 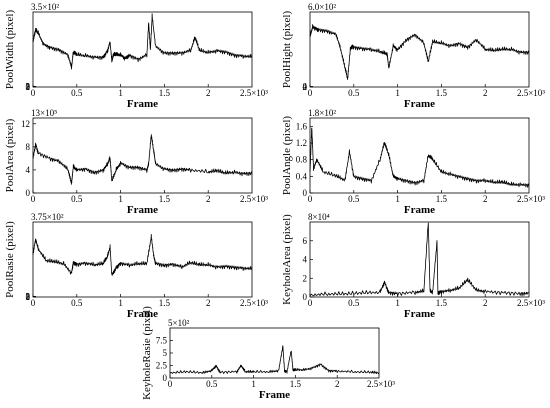 What do you see at coordinates (531, 199) in the screenshot?
I see `poolangle-xmax-label: 2.5×10³` at bounding box center [531, 199].